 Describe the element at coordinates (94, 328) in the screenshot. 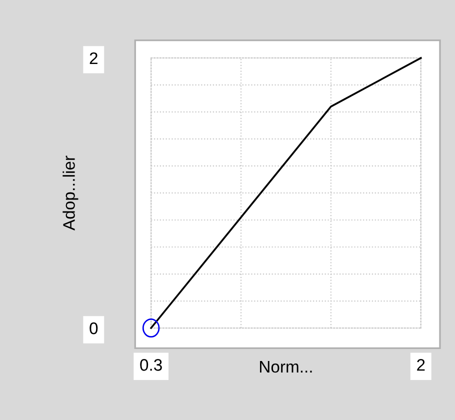

I see `y-tick-label: 0` at that location.